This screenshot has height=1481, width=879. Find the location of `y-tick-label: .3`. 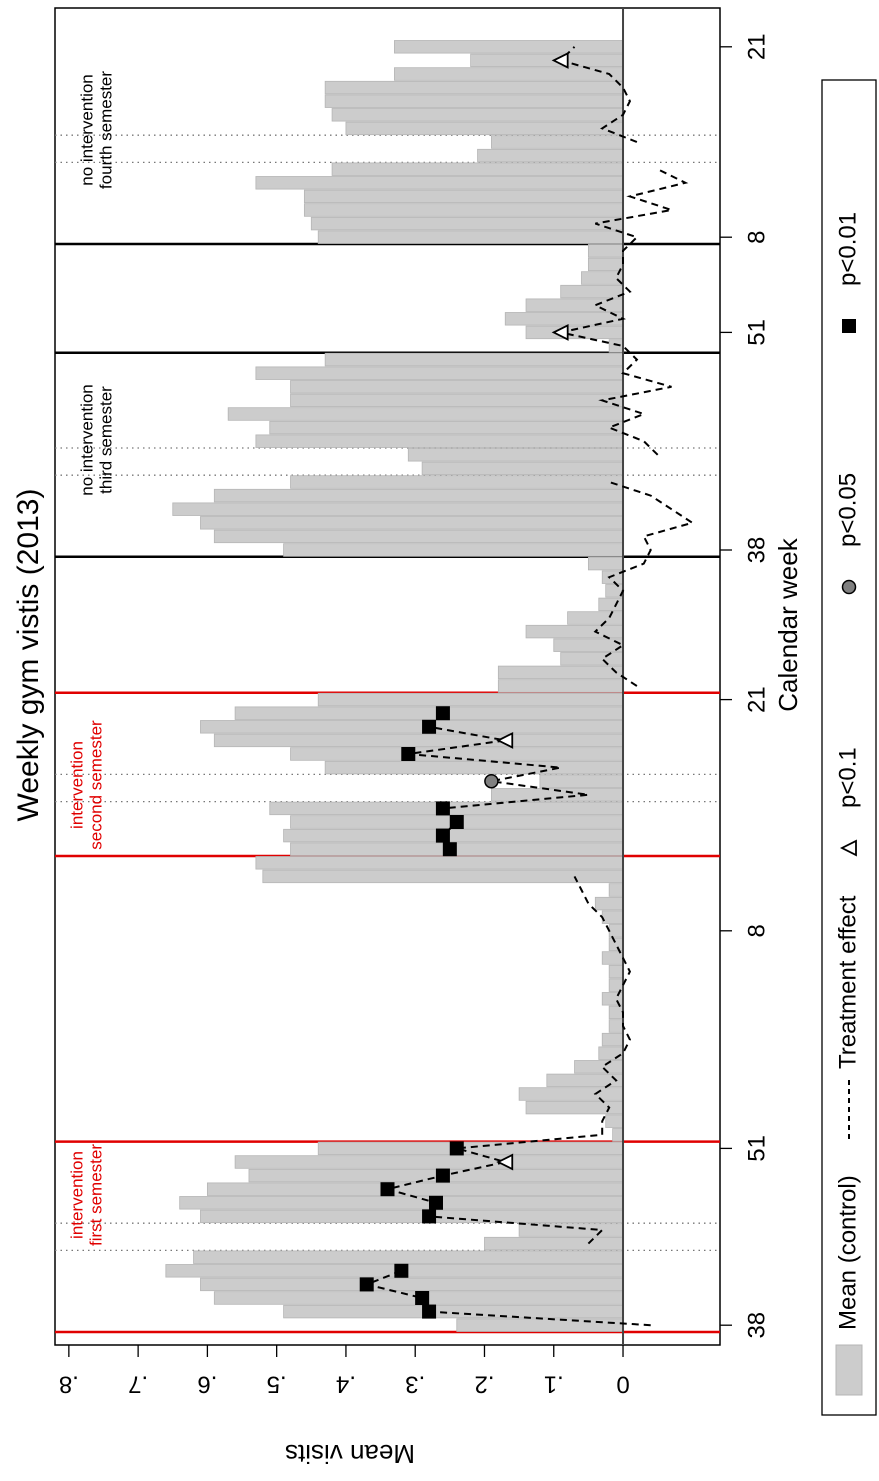

y-tick-label: .3 is located at coordinates (415, 1384).